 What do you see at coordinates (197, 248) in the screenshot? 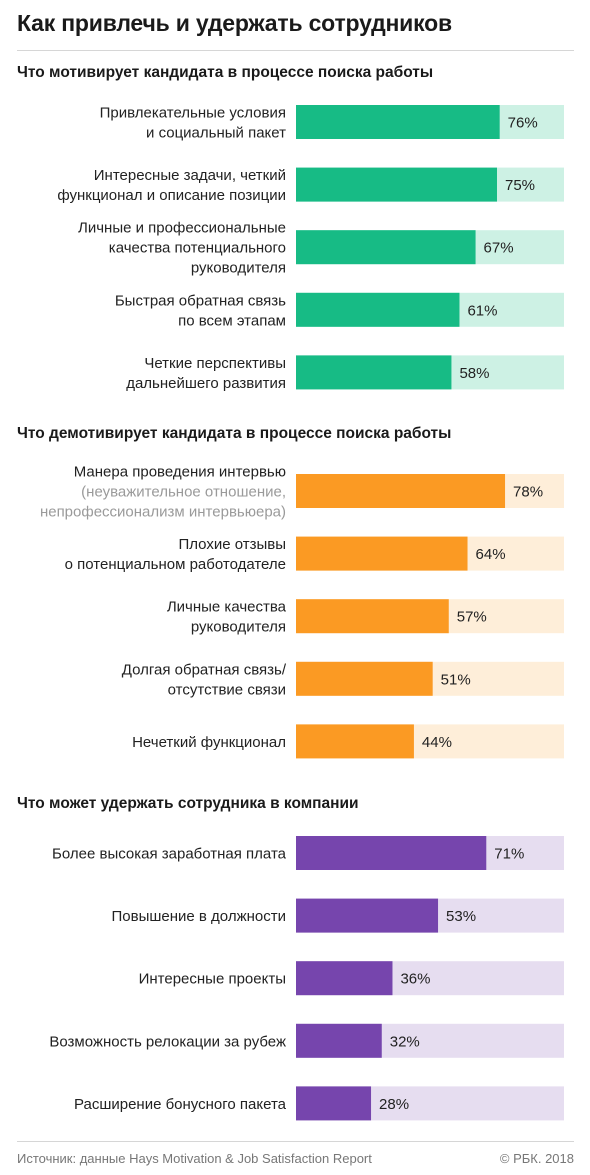
I see `category-label: качества потенциального` at bounding box center [197, 248].